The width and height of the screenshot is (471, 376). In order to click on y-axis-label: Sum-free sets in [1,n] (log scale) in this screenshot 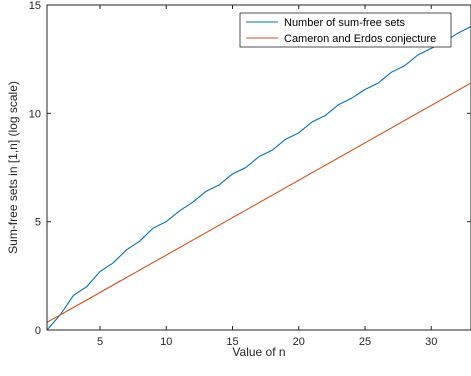, I will do `click(13, 167)`.